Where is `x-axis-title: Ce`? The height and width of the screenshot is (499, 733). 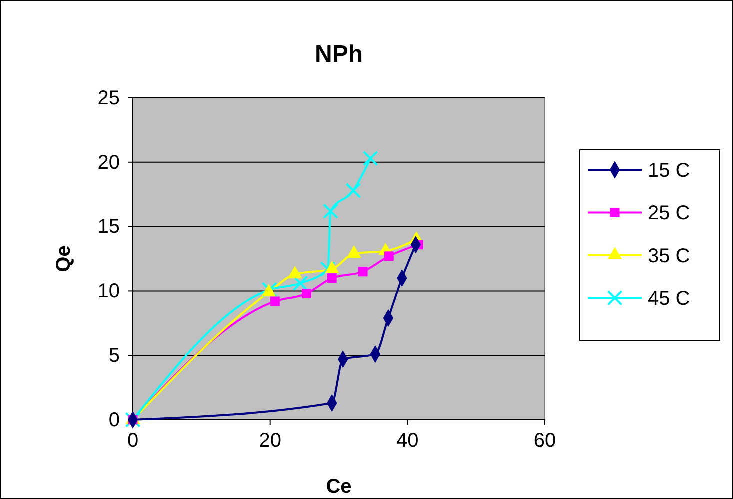
x-axis-title: Ce is located at coordinates (339, 487).